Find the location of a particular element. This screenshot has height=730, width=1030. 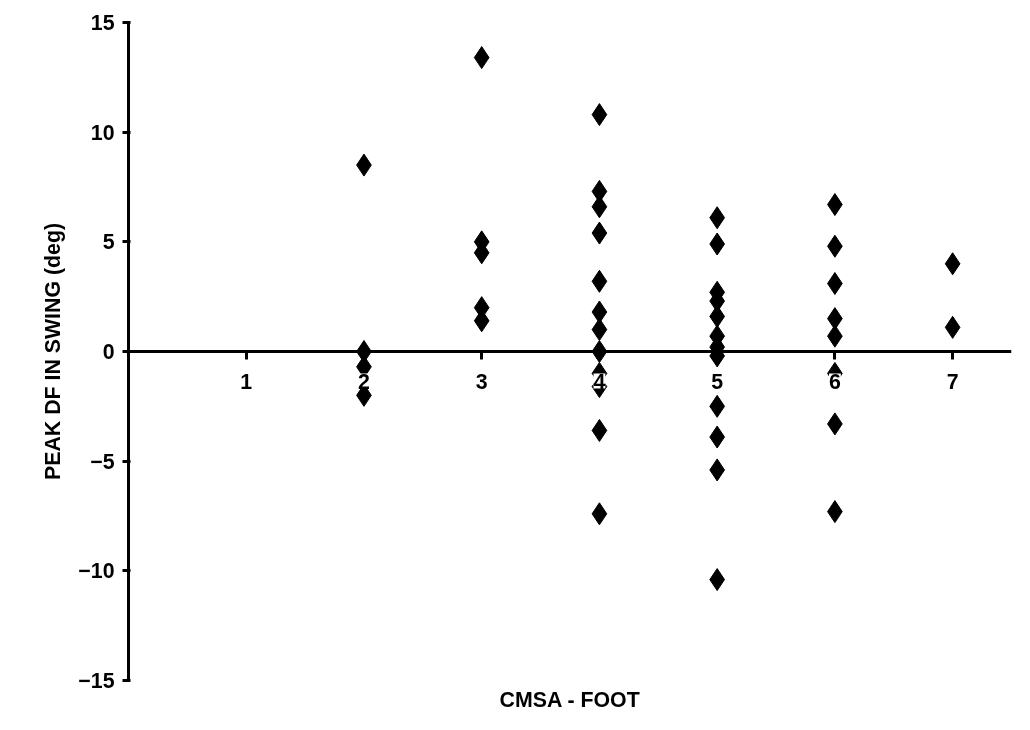

y-tick-label: −10 is located at coordinates (96, 571).